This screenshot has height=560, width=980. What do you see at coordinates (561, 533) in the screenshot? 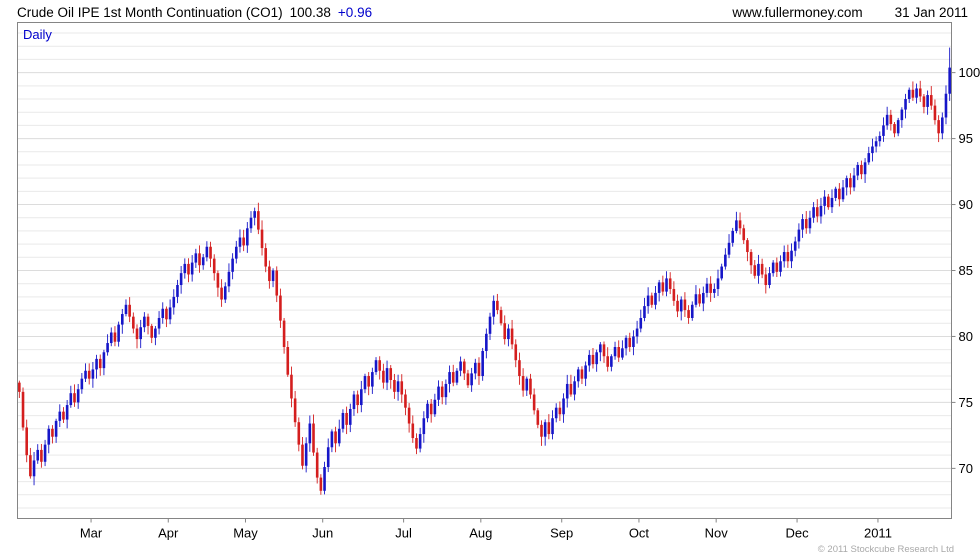
I see `svg-text: Sep` at bounding box center [561, 533].